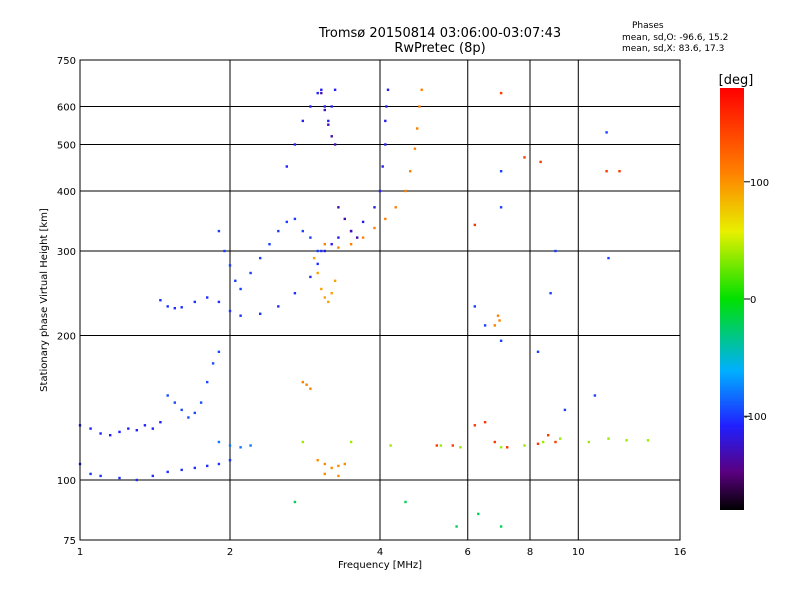  Describe the element at coordinates (755, 417) in the screenshot. I see `colorbar-tick-label: -100` at that location.